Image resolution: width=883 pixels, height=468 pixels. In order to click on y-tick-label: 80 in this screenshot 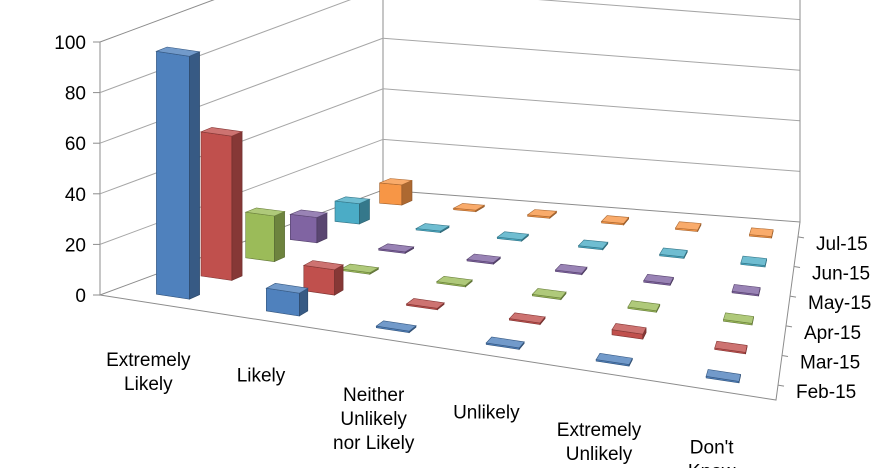, I will do `click(75, 94)`.